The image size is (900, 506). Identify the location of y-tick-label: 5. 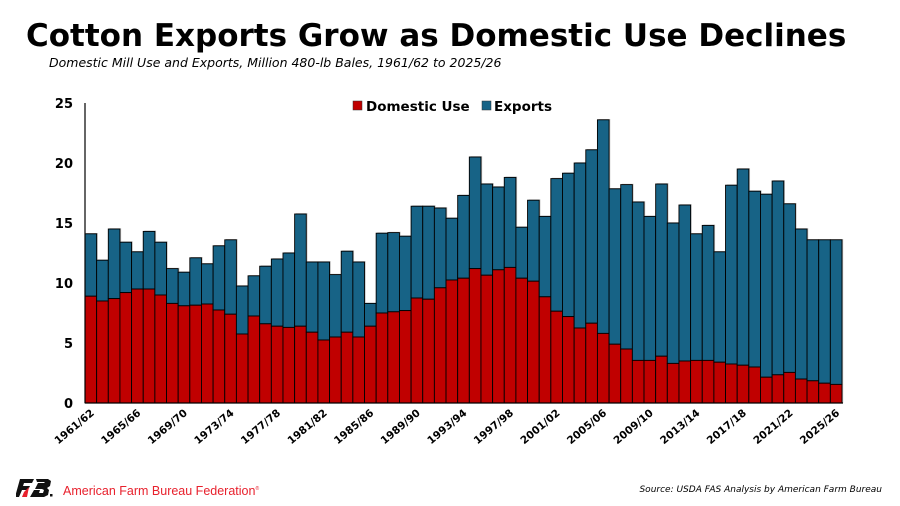
(68, 344).